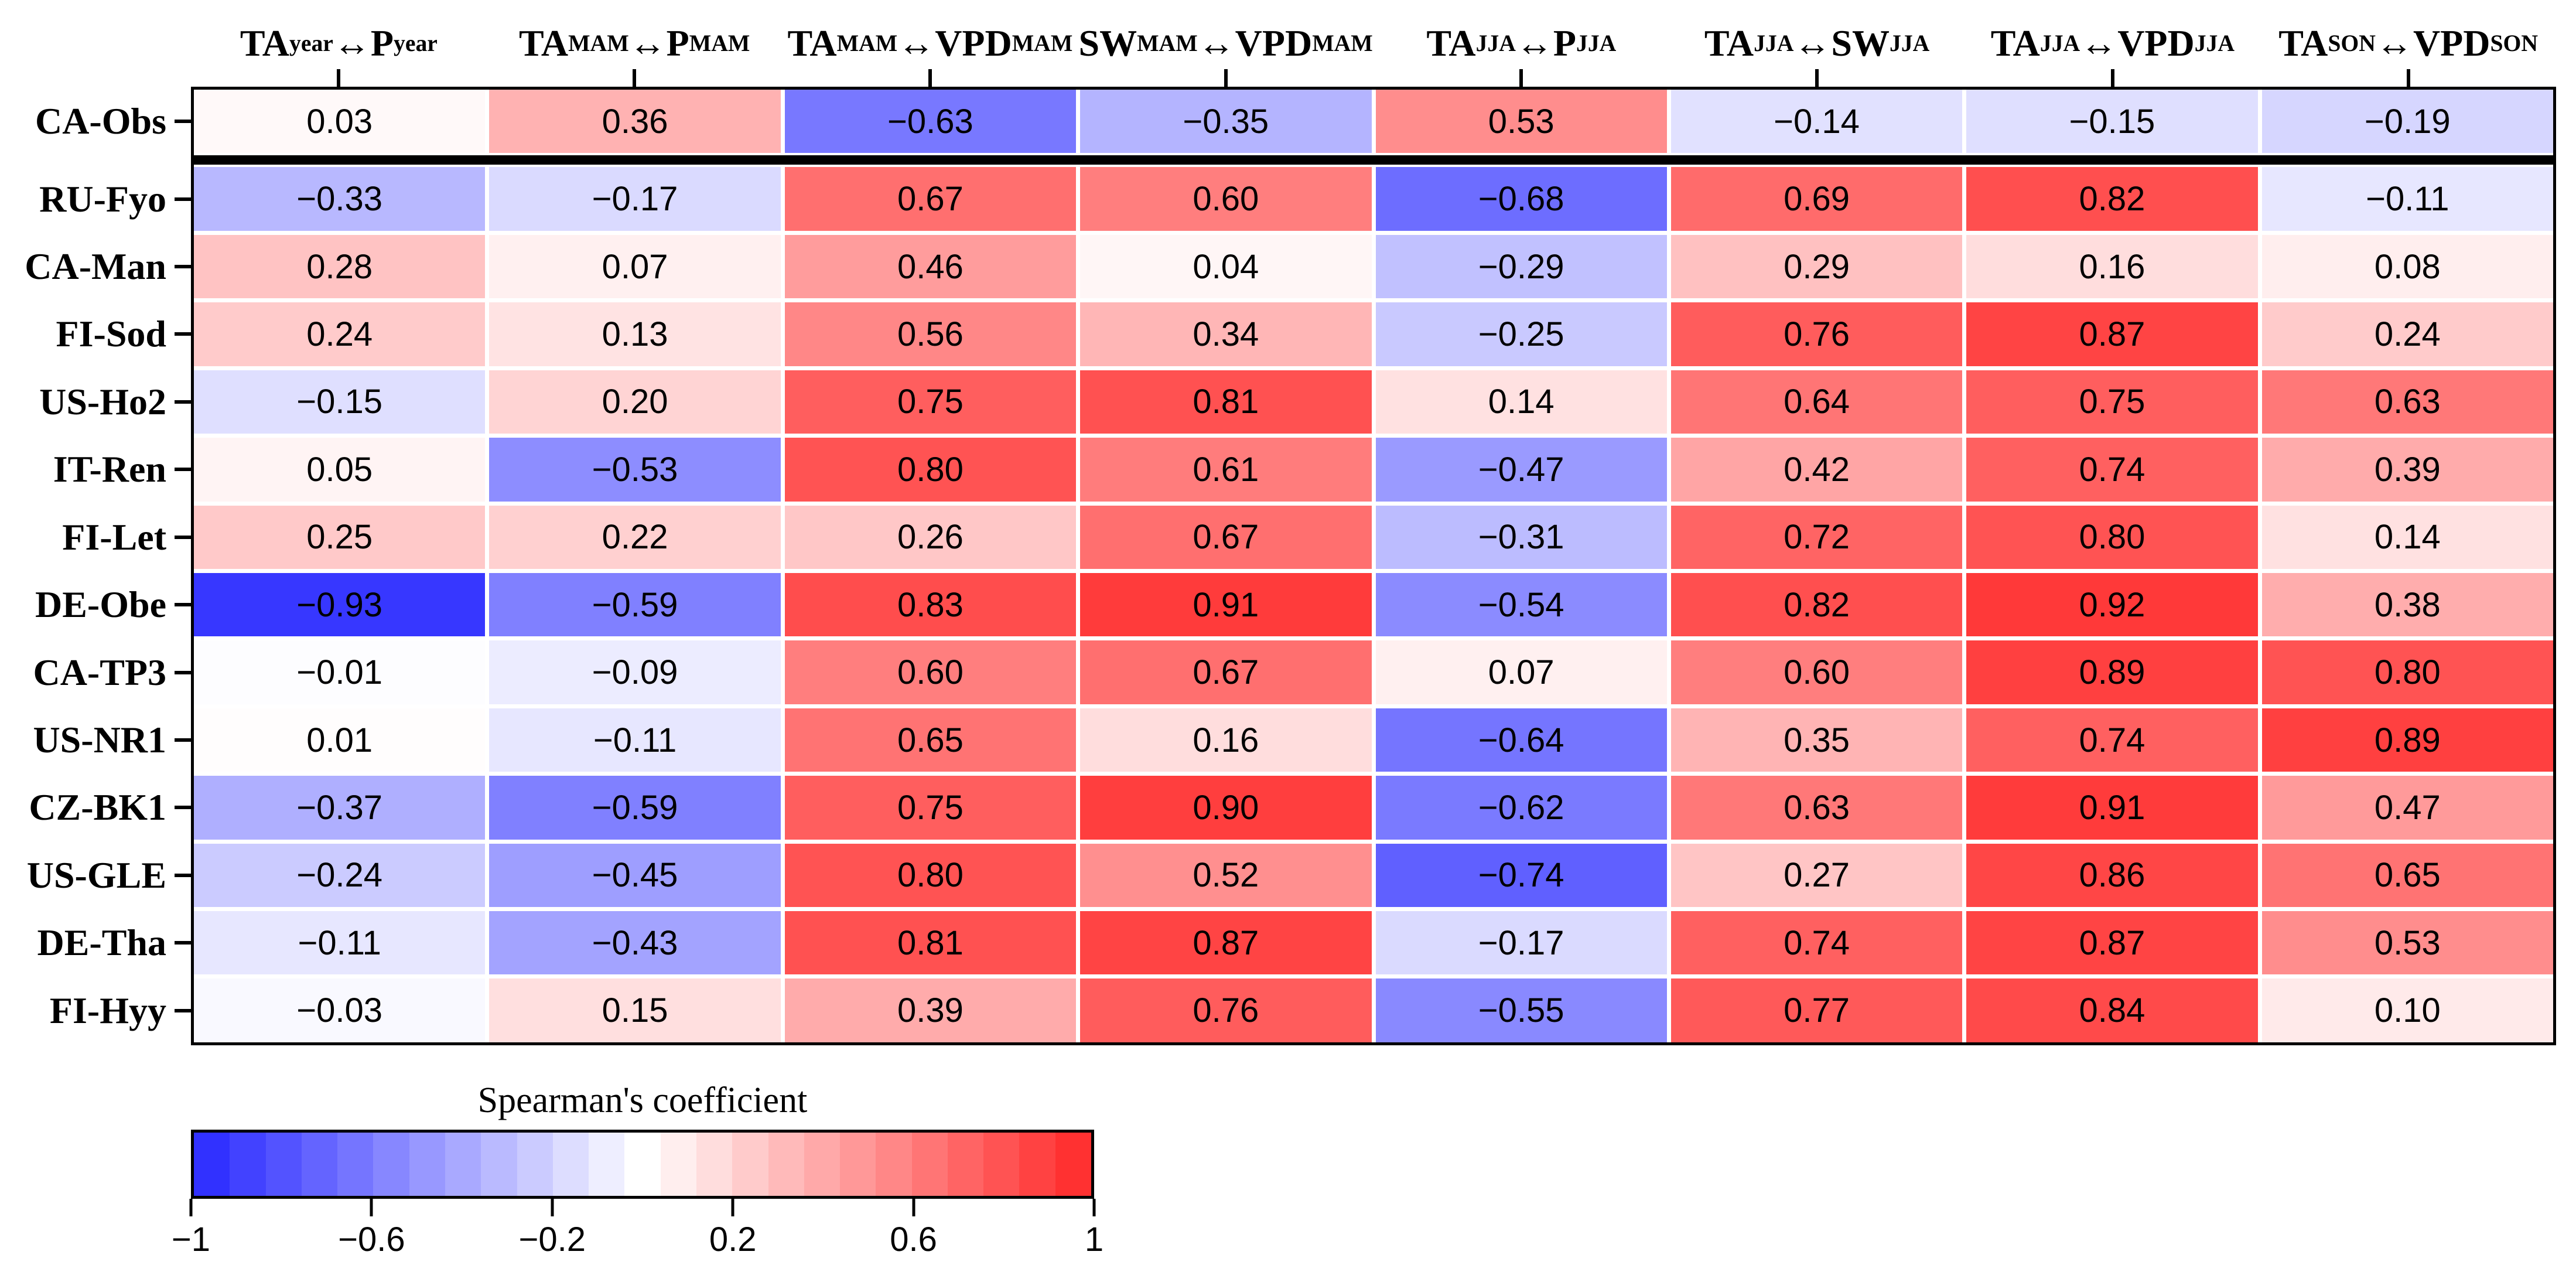  What do you see at coordinates (95, 160) in the screenshot?
I see `separator-spacer` at bounding box center [95, 160].